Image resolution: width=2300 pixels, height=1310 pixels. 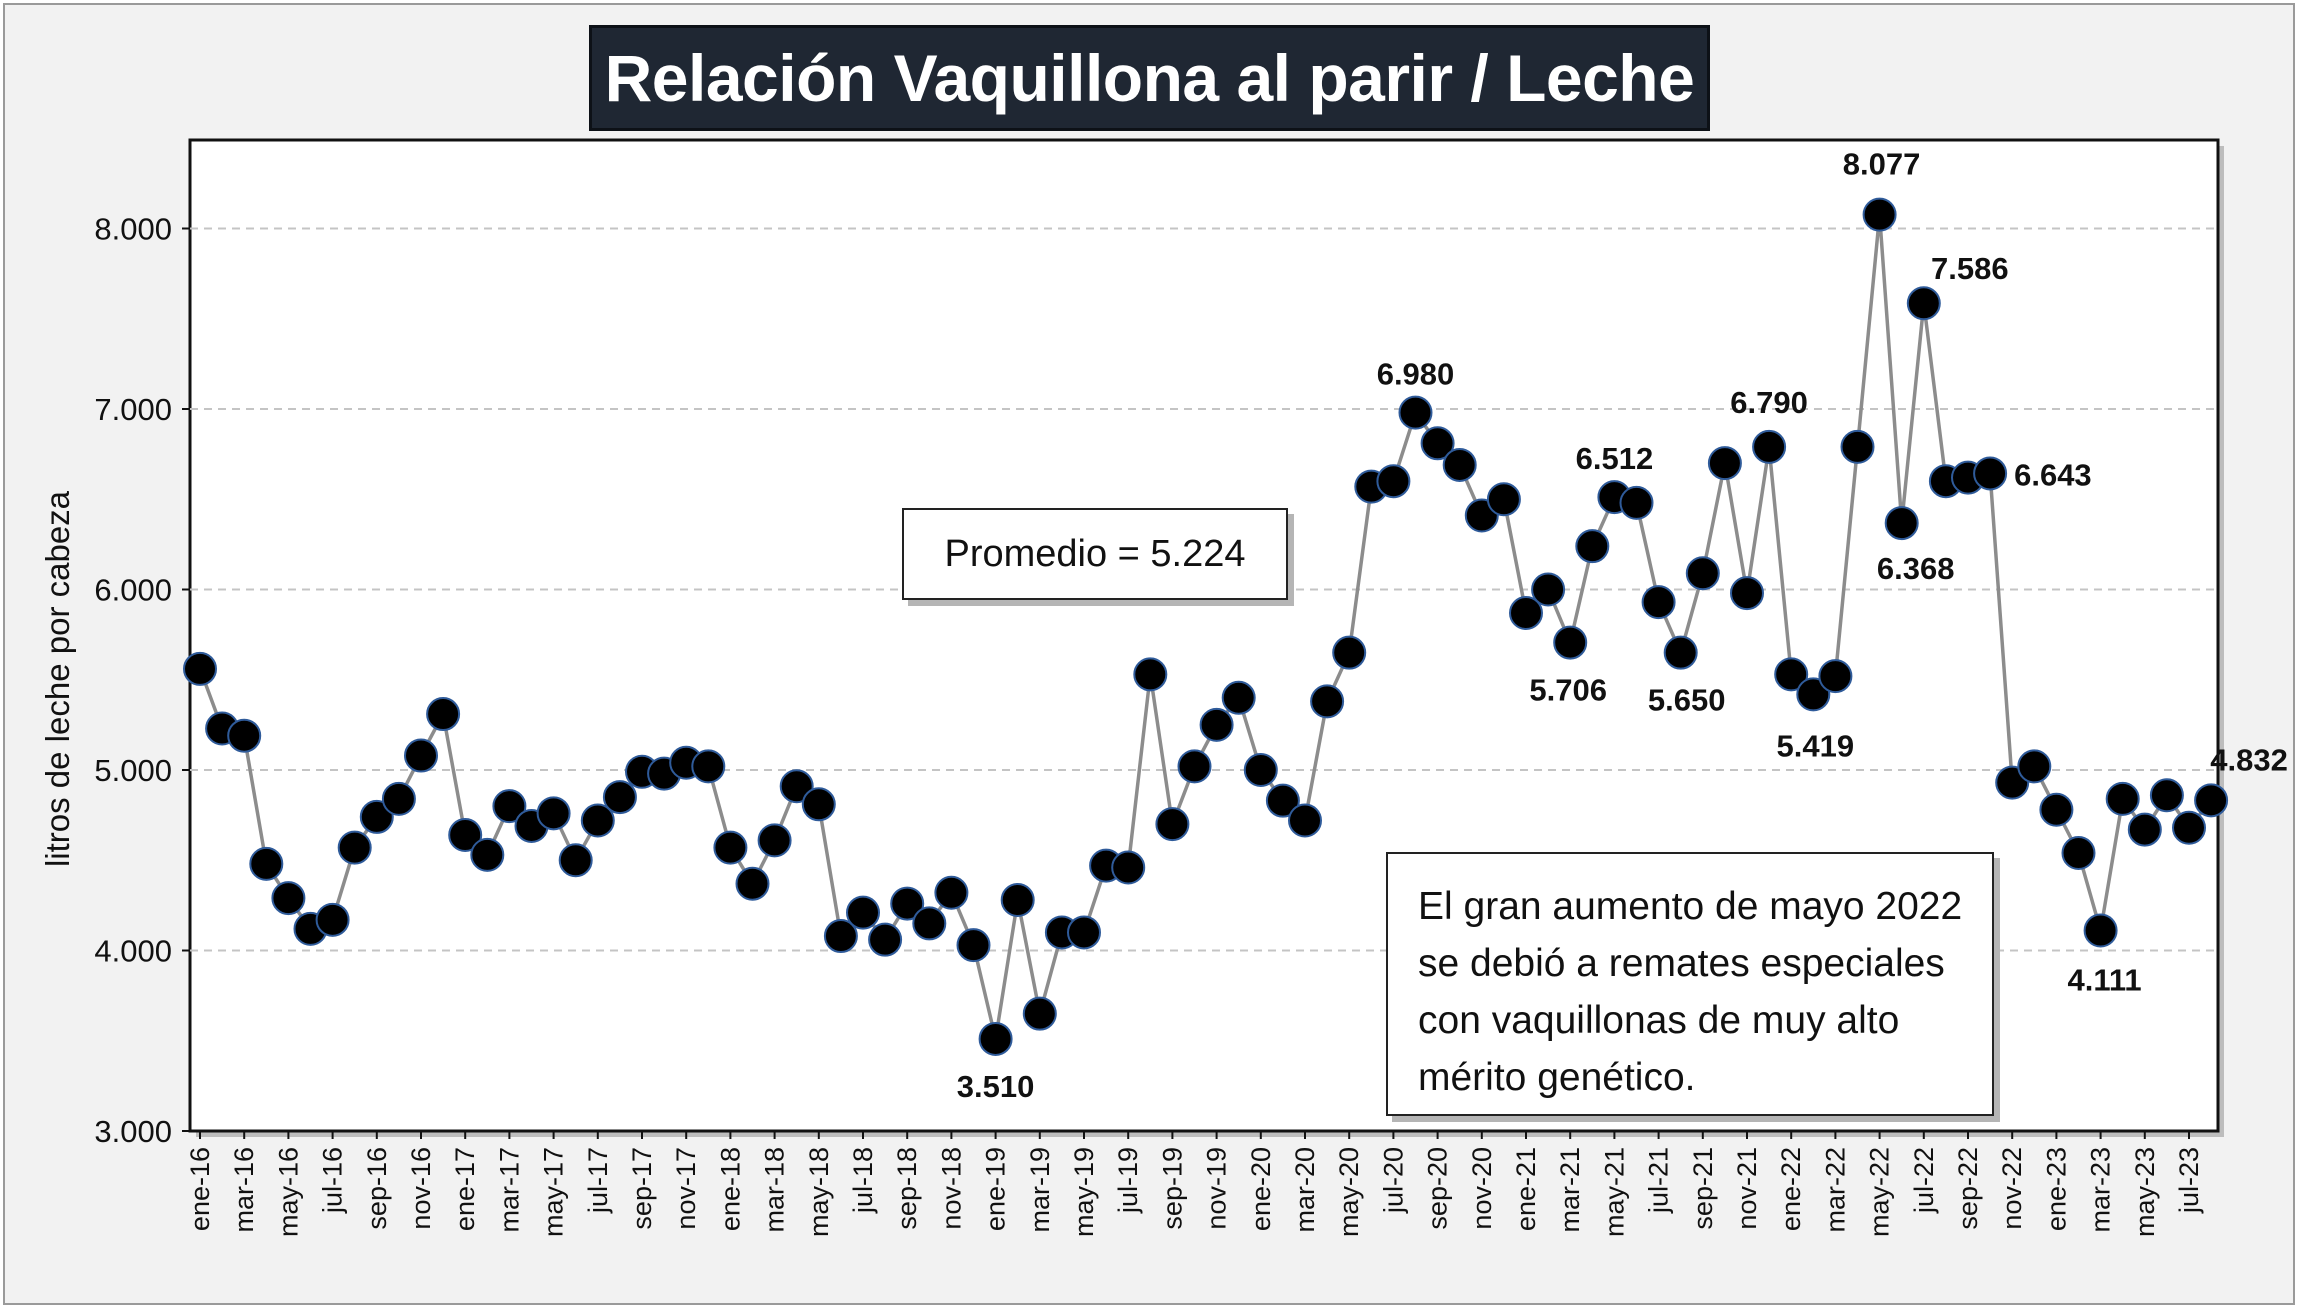 I want to click on data-label: 5.706, so click(x=1568, y=690).